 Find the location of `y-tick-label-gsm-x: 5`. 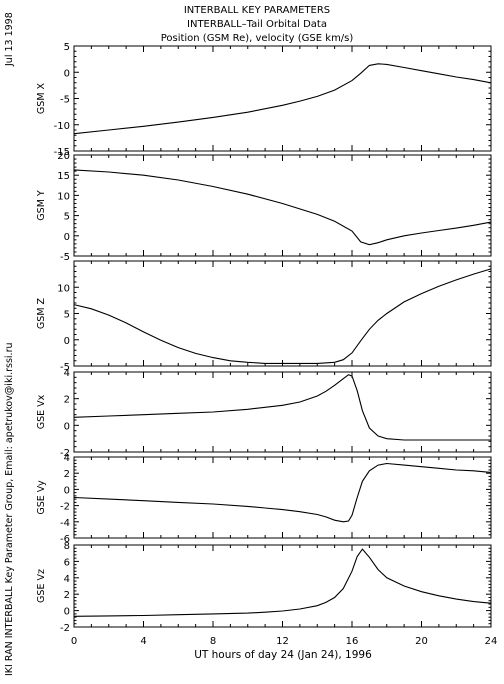

y-tick-label-gsm-x: 5 is located at coordinates (67, 47).